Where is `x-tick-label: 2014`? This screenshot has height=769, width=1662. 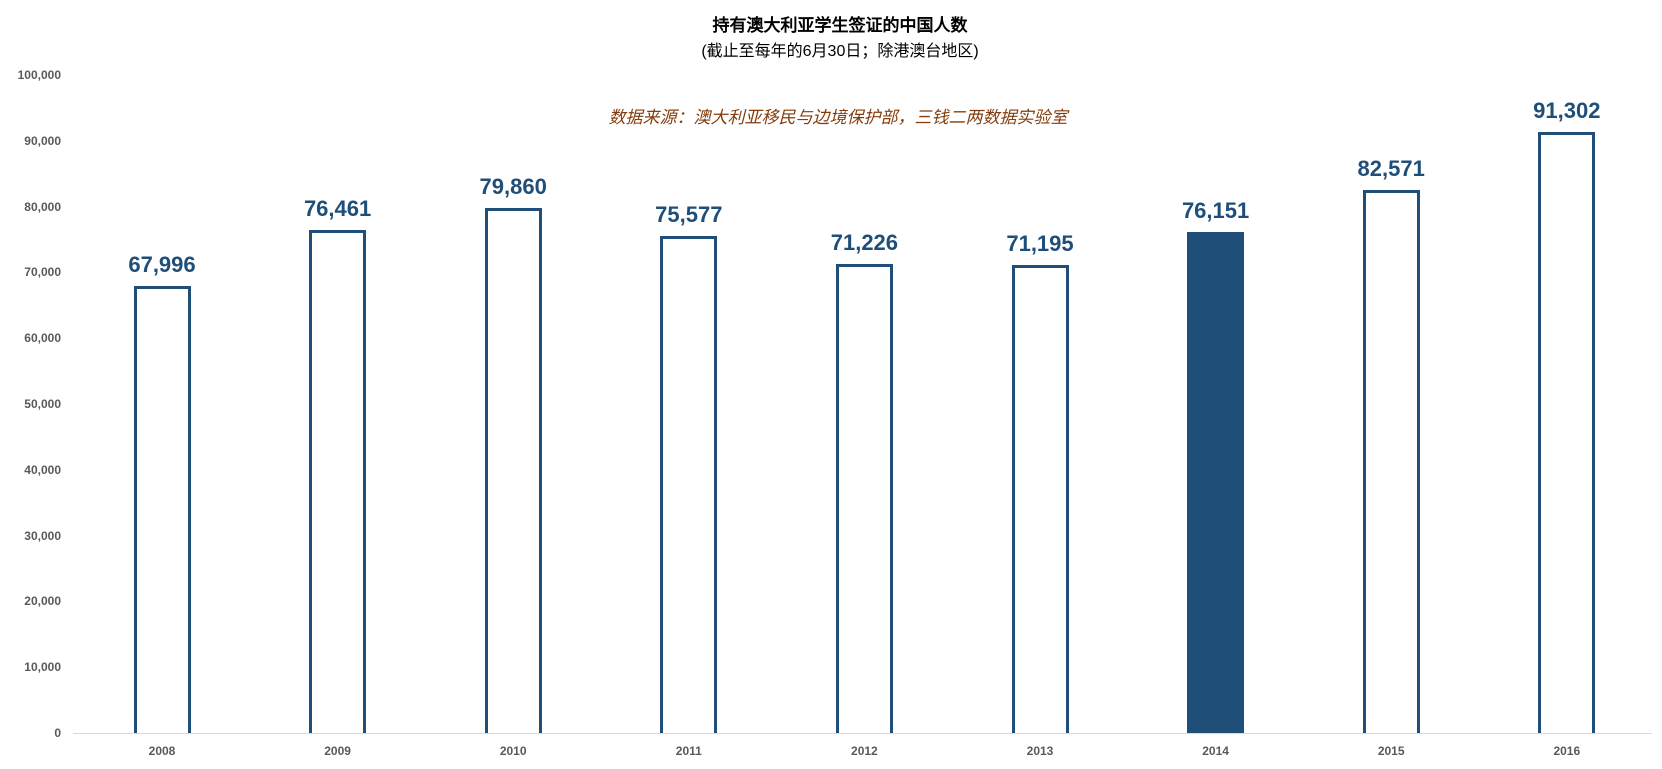 x-tick-label: 2014 is located at coordinates (1215, 751).